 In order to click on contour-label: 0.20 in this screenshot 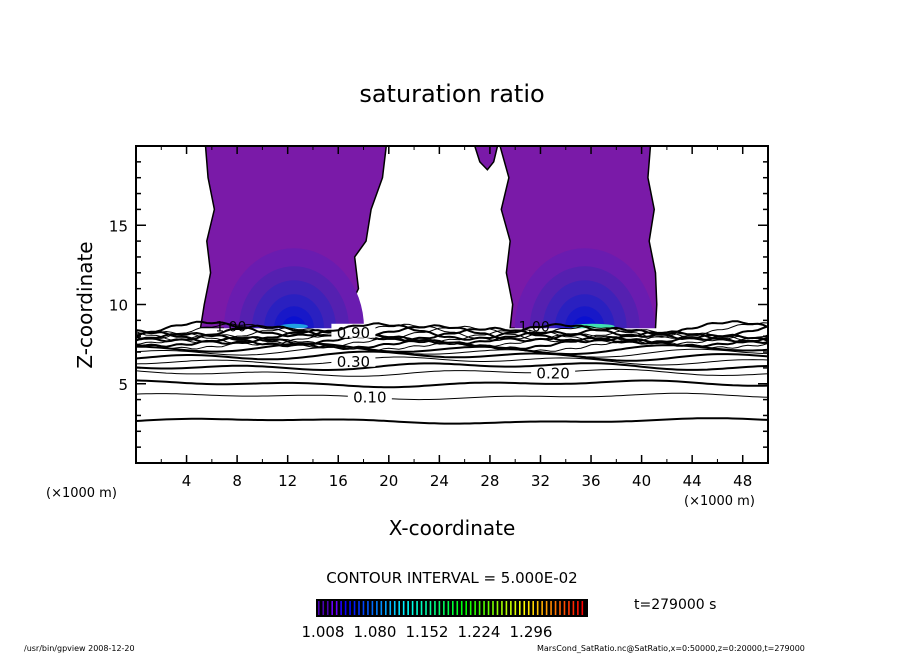, I will do `click(552, 374)`.